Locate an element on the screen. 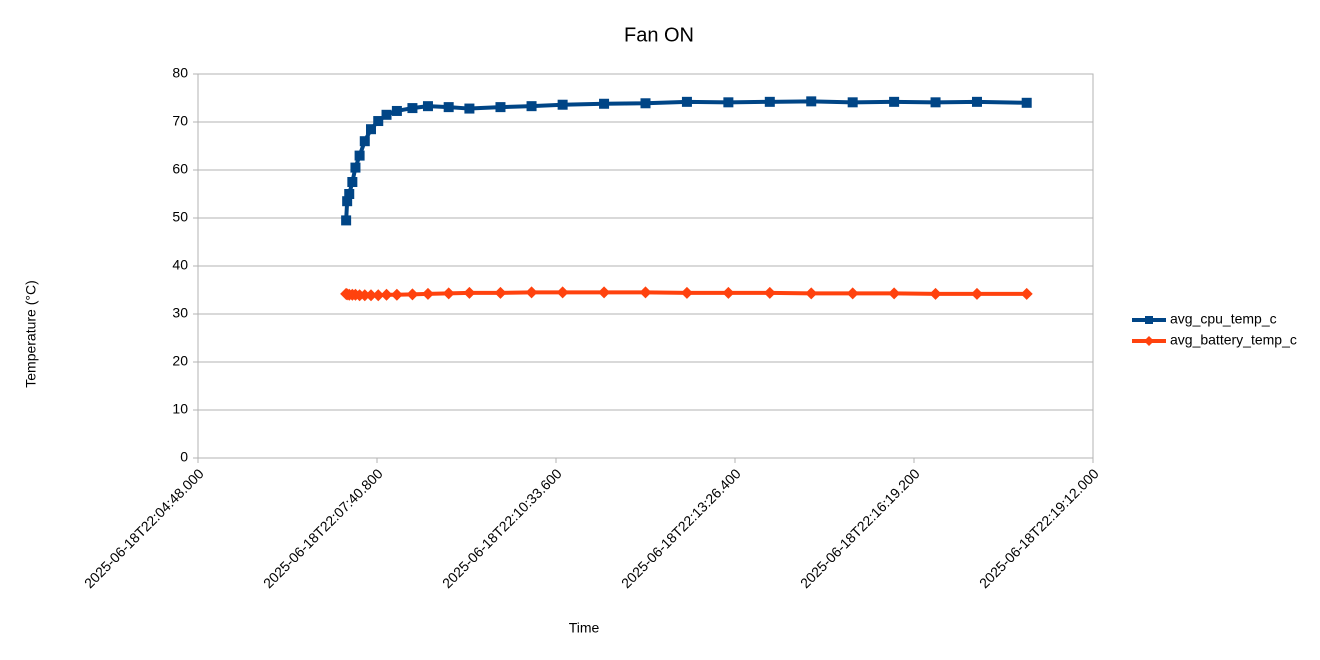  series-line is located at coordinates (685, 160).